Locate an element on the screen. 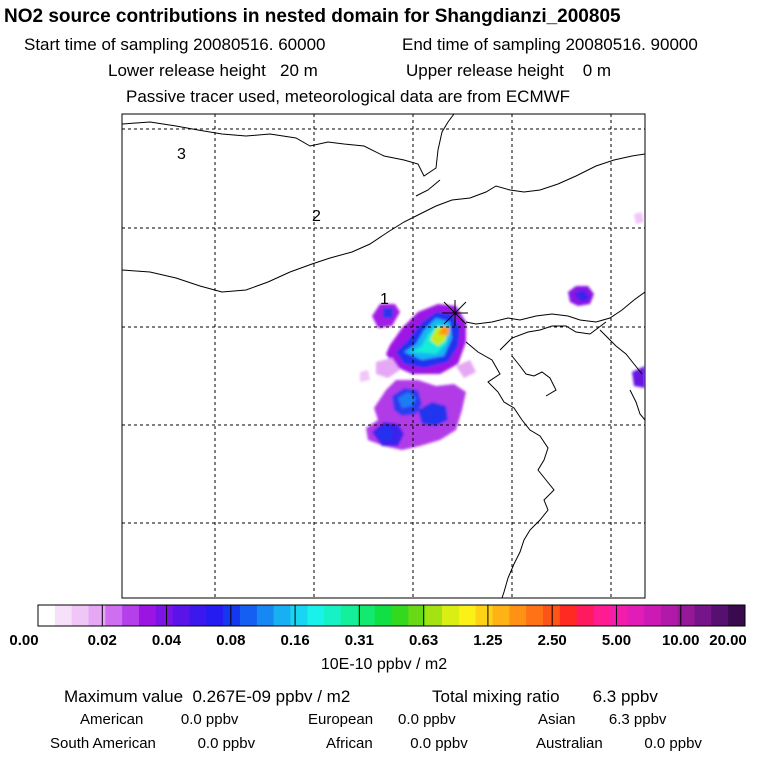 This screenshot has height=768, width=768. colorbar-tick-label: 10.00 is located at coordinates (680, 640).